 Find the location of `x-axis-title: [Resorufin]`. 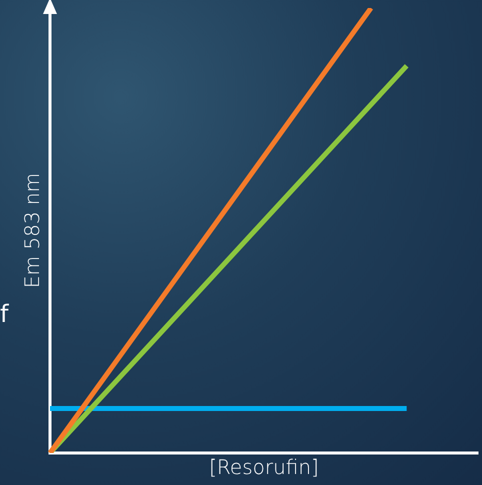

x-axis-title: [Resorufin] is located at coordinates (264, 467).